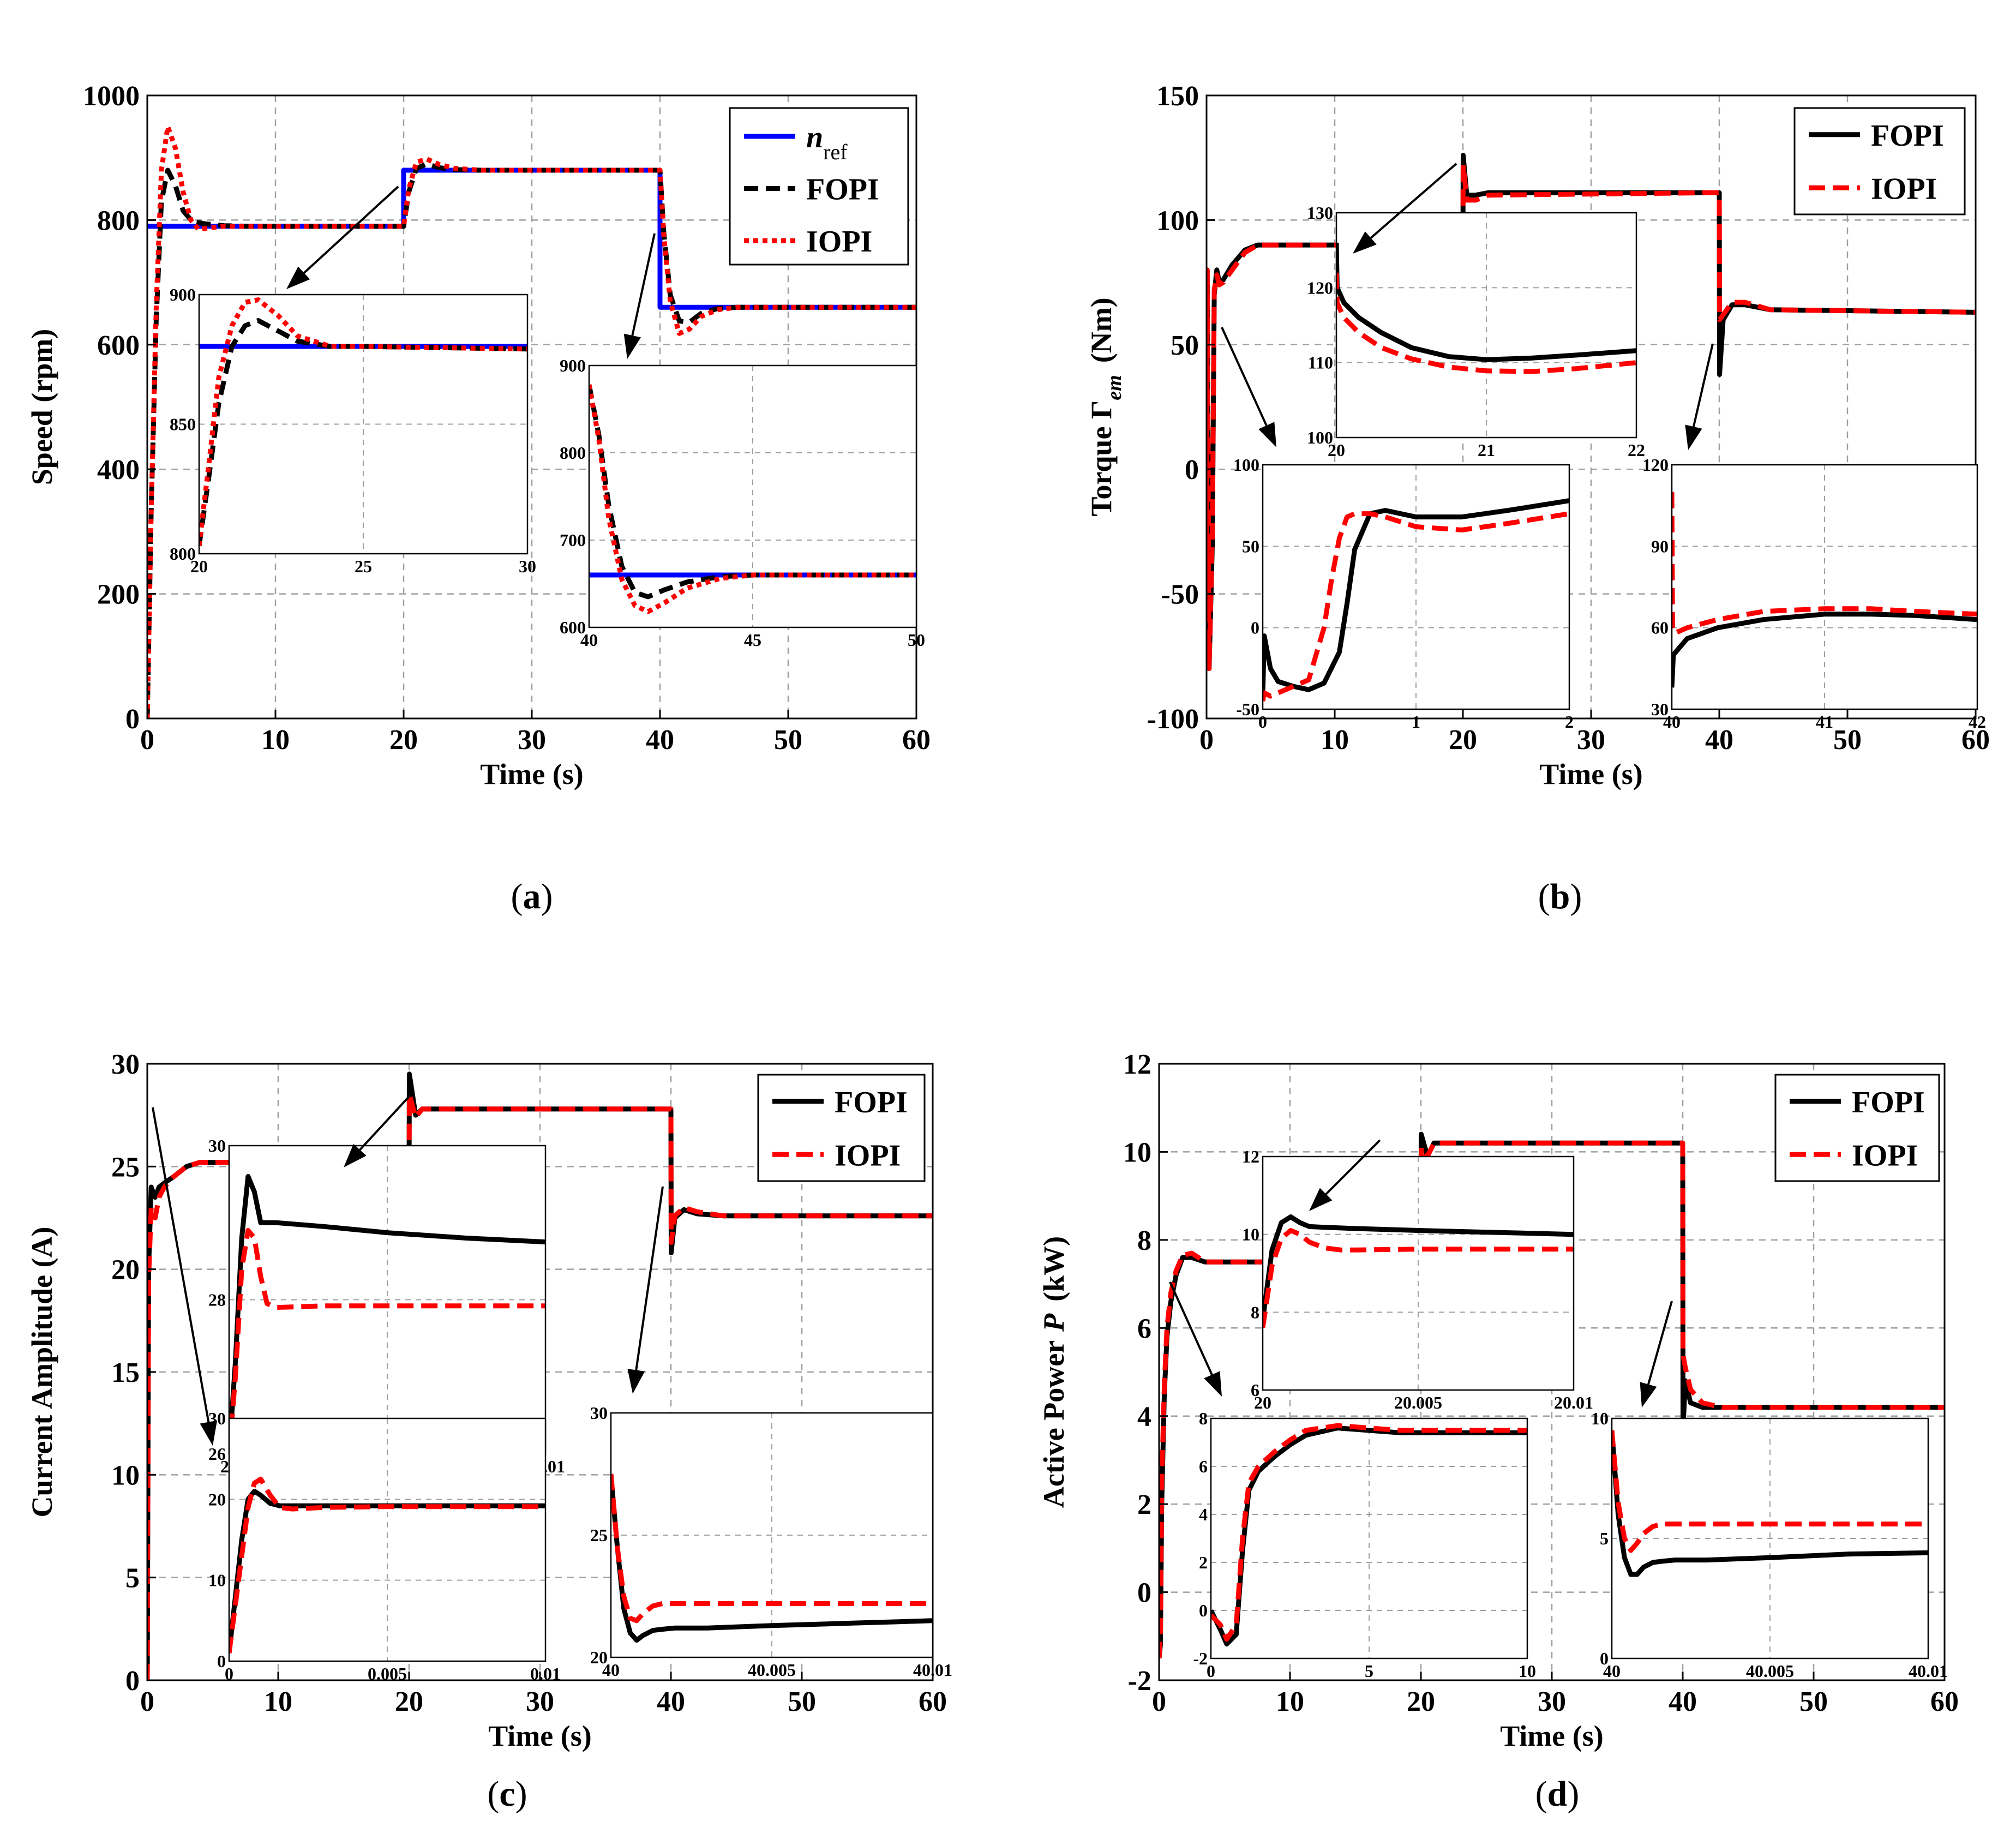 This screenshot has height=1833, width=2016. I want to click on inset-x-tick-label: 41, so click(1824, 722).